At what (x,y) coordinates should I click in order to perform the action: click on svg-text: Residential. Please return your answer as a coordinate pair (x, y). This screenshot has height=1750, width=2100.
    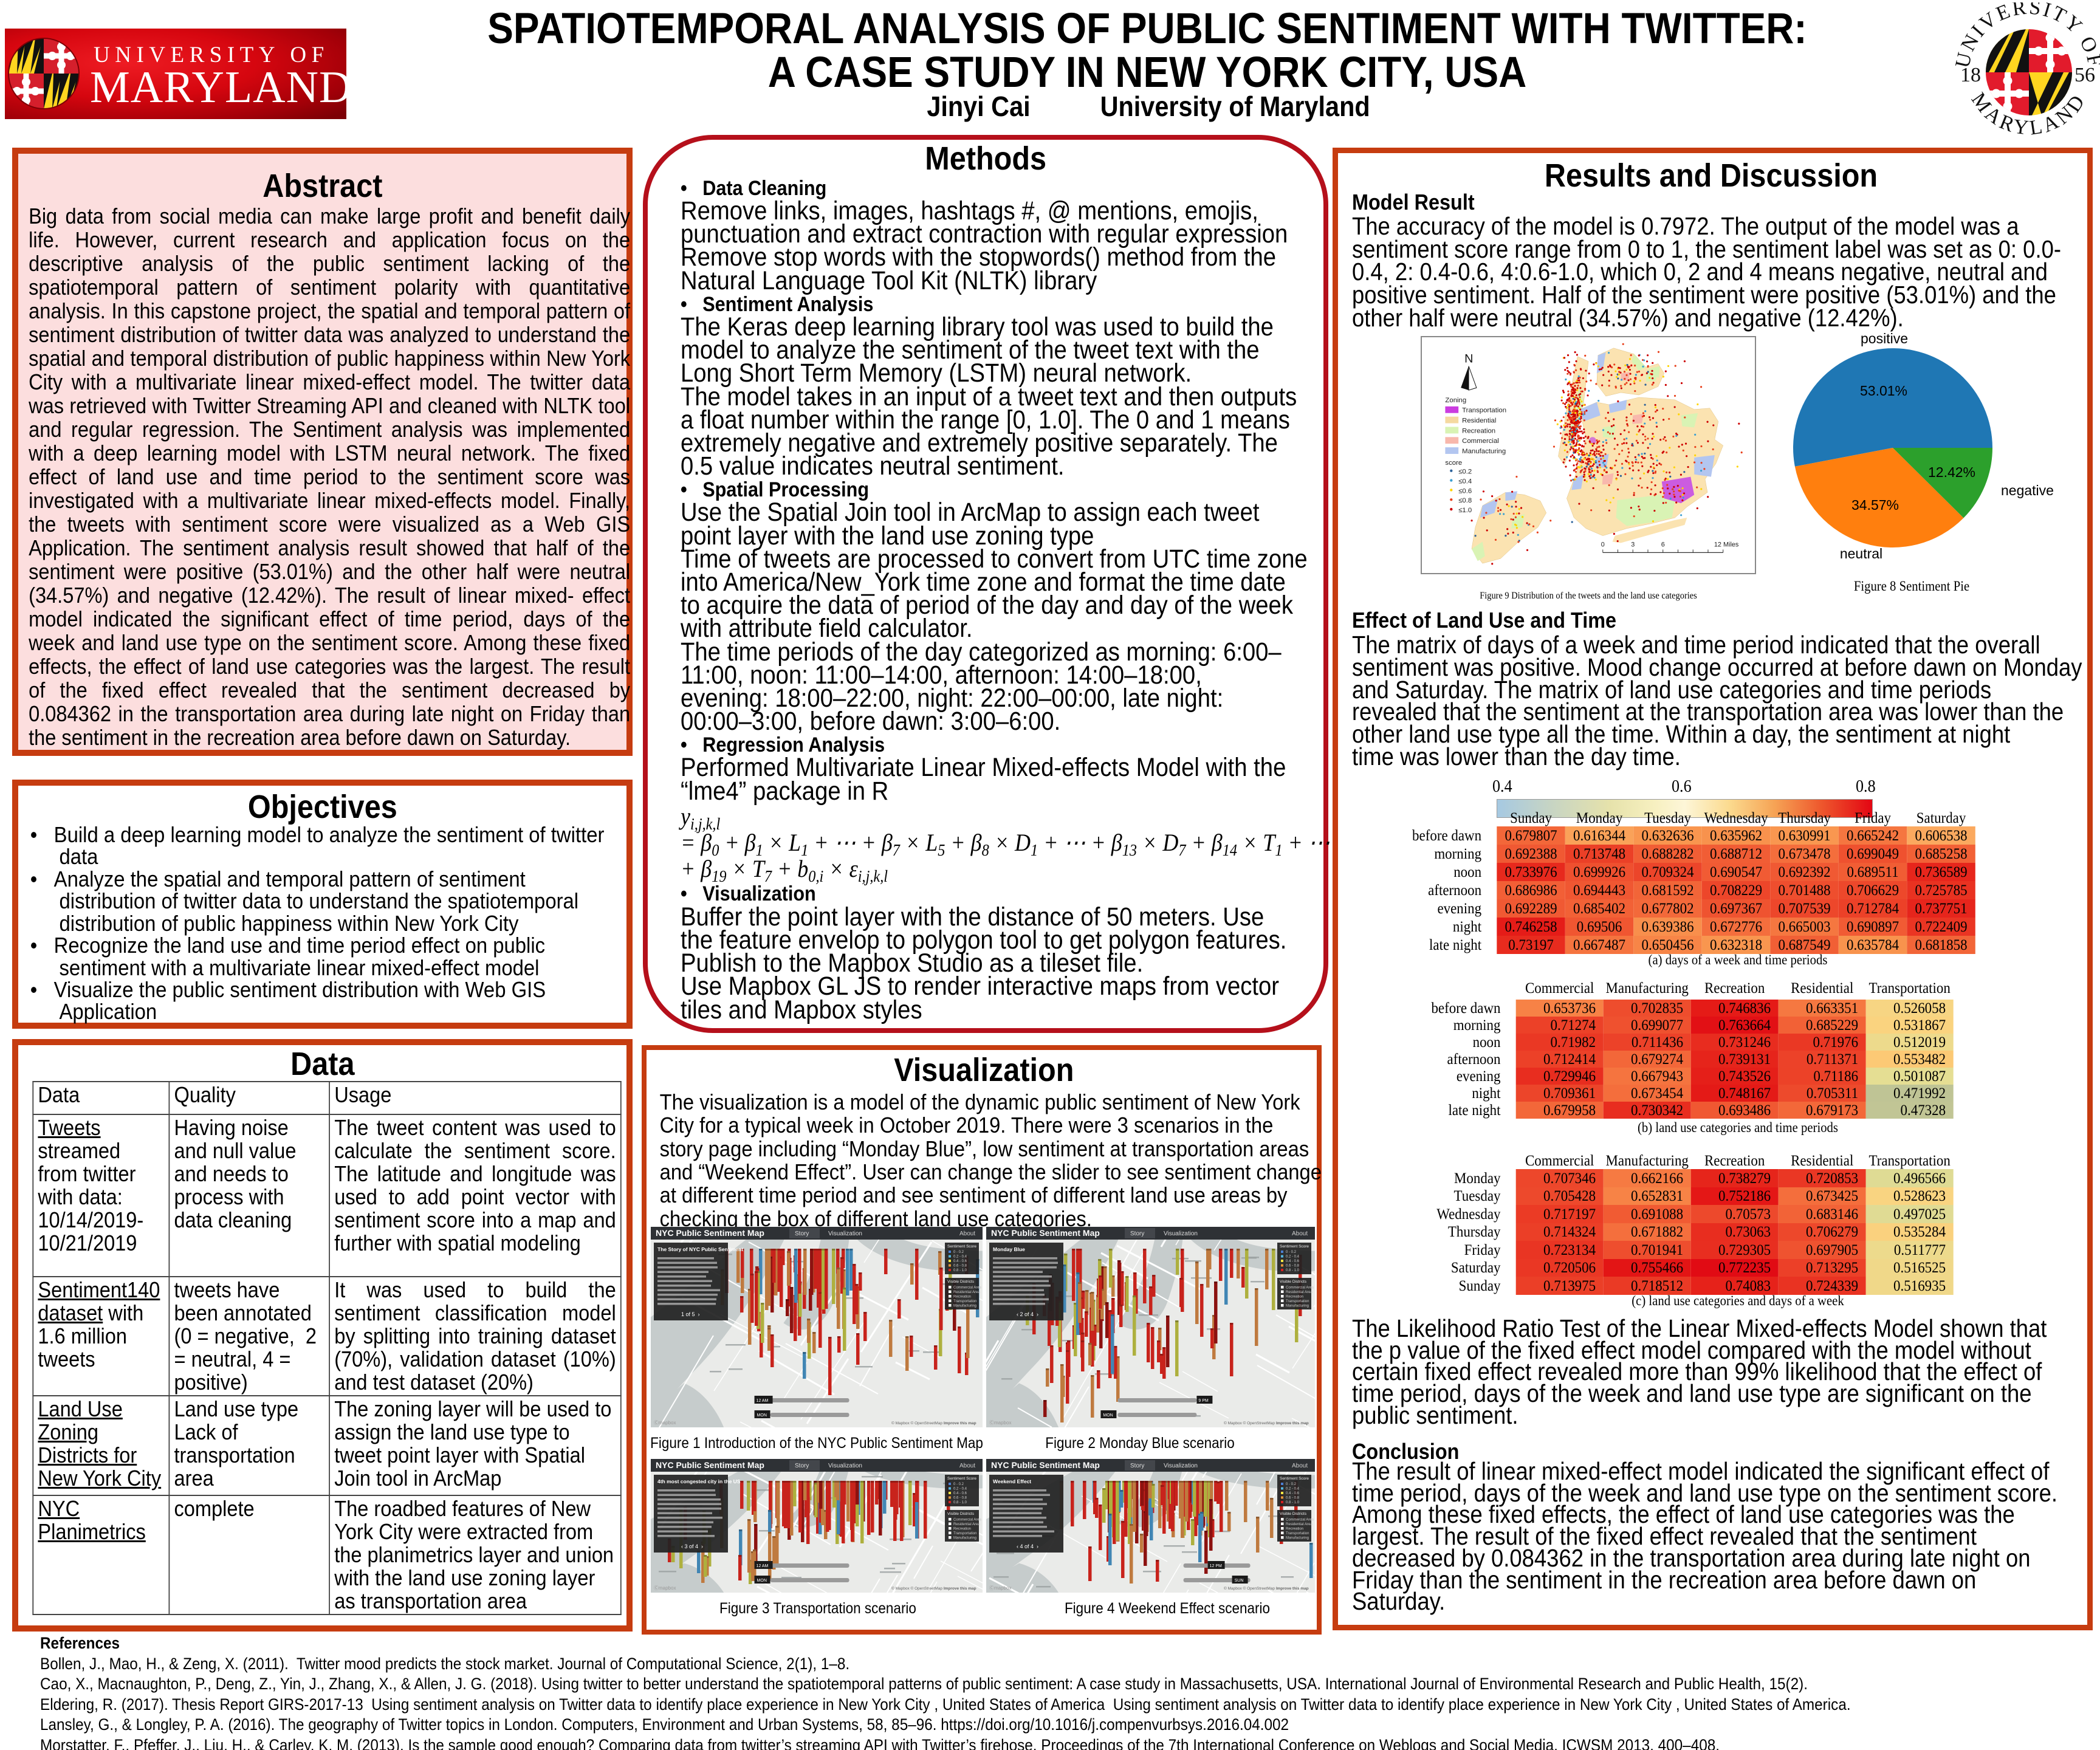
    Looking at the image, I should click on (1479, 421).